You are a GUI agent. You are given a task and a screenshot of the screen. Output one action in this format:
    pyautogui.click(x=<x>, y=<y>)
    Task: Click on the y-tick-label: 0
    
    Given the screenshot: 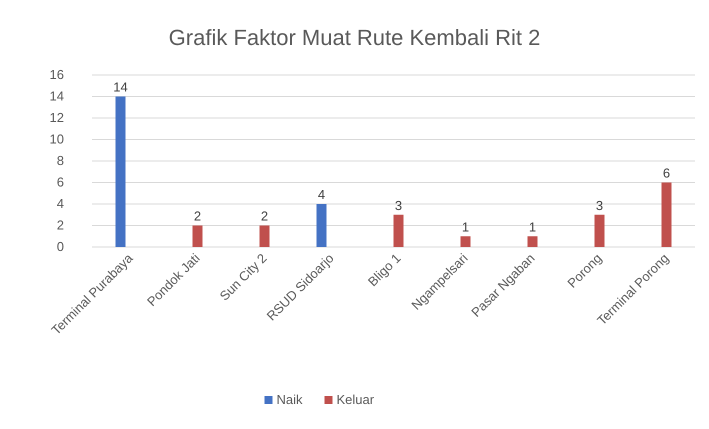 What is the action you would take?
    pyautogui.click(x=60, y=246)
    